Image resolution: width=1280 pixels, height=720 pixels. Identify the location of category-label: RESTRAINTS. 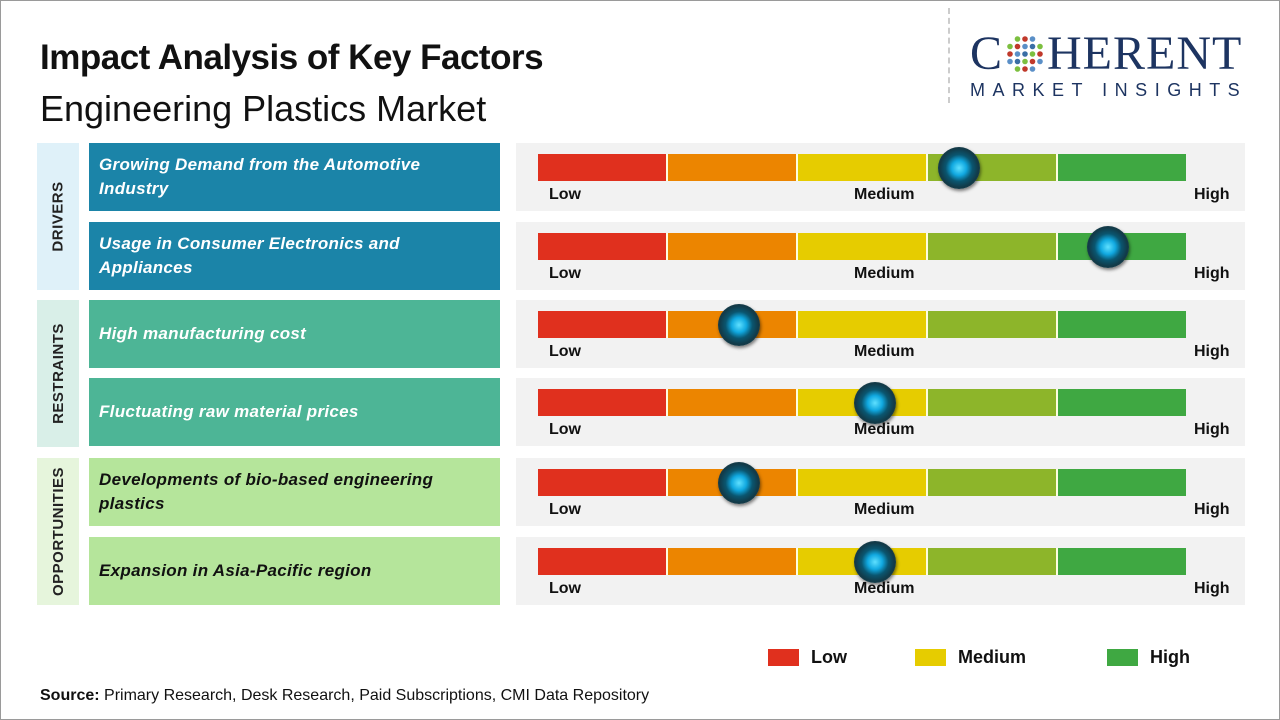
(58, 373).